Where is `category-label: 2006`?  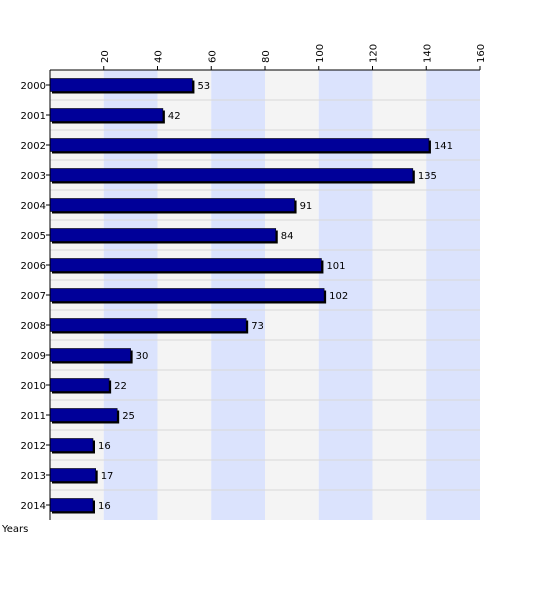
category-label: 2006 is located at coordinates (33, 266).